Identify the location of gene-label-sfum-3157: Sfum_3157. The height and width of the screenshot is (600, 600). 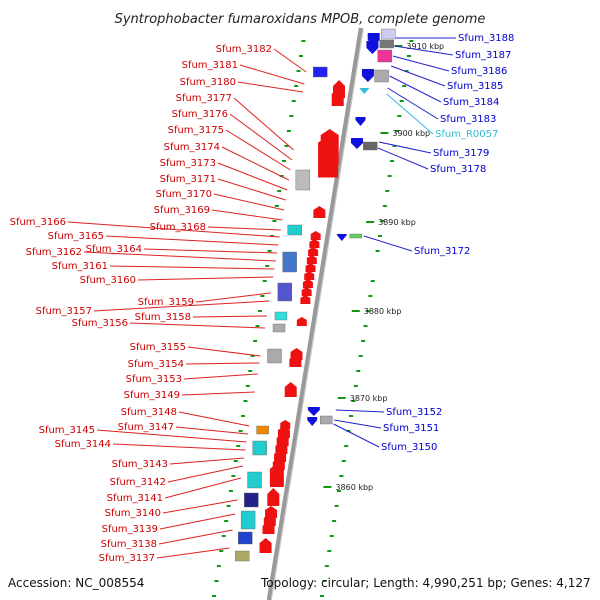
(64, 311).